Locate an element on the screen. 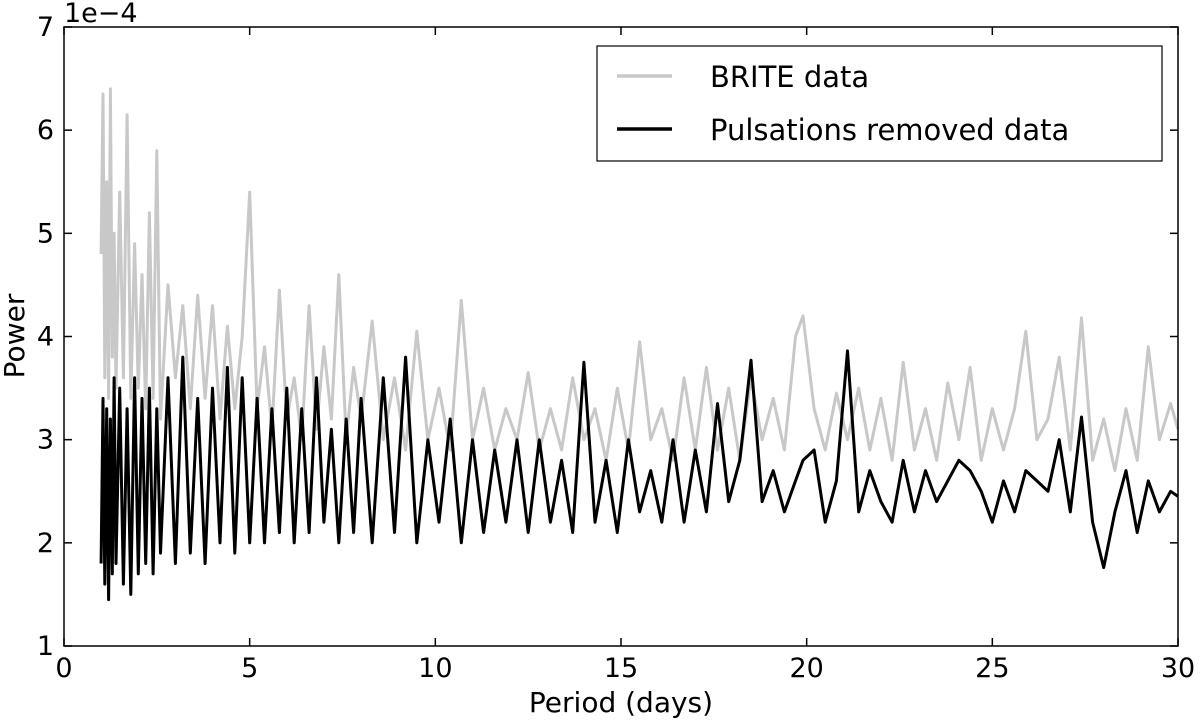 The width and height of the screenshot is (1200, 723). legend: BRITE data Pulsations removed data is located at coordinates (879, 103).